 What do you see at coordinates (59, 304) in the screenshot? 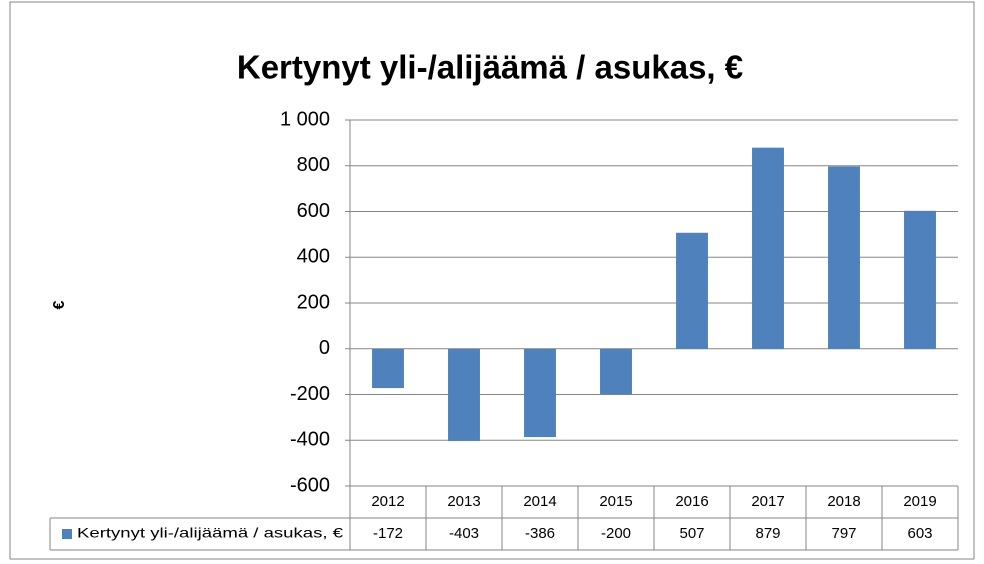
I see `y-axis-label: €` at bounding box center [59, 304].